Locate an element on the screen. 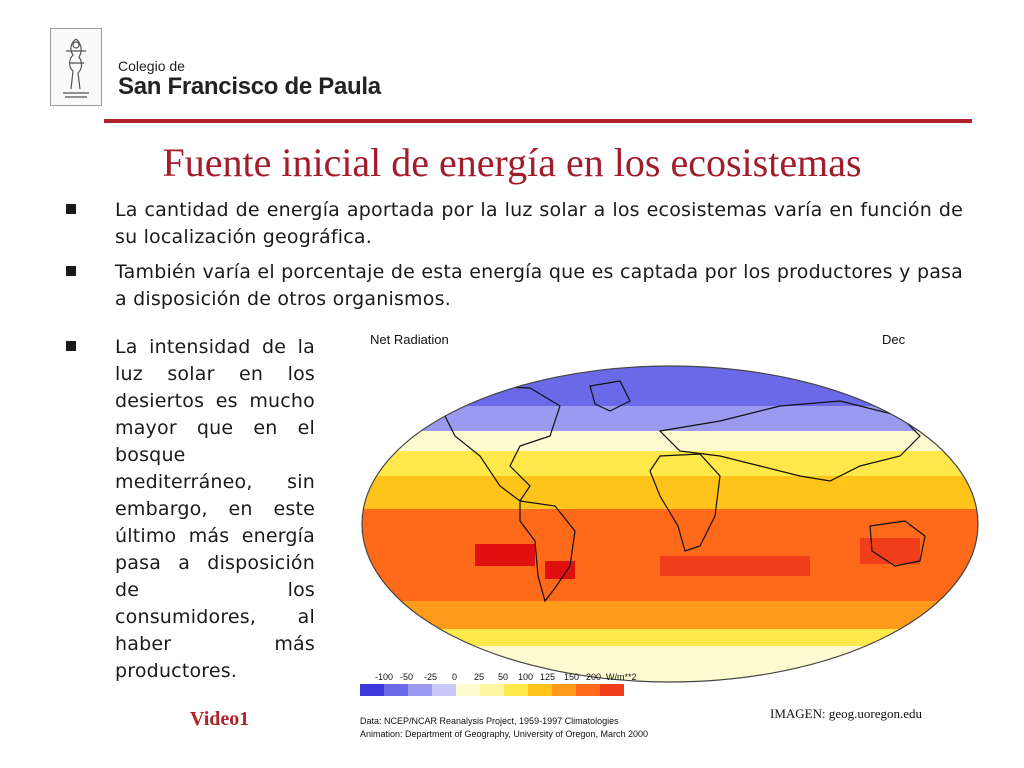 The image size is (1024, 768). scale-label: 25 is located at coordinates (479, 677).